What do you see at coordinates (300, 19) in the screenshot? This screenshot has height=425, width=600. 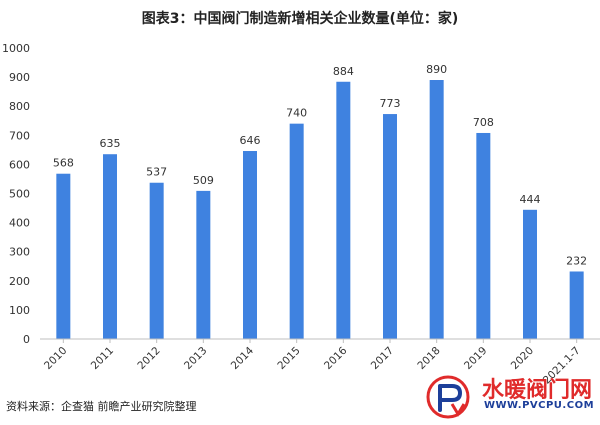 I see `chart-title: 图表3：中国阀门制造新增相关企业数量(单位：家)` at bounding box center [300, 19].